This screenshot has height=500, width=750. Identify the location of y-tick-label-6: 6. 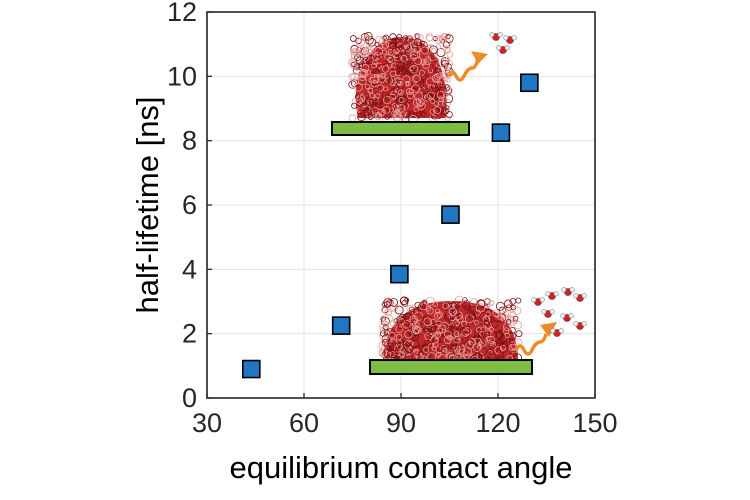
(189, 205).